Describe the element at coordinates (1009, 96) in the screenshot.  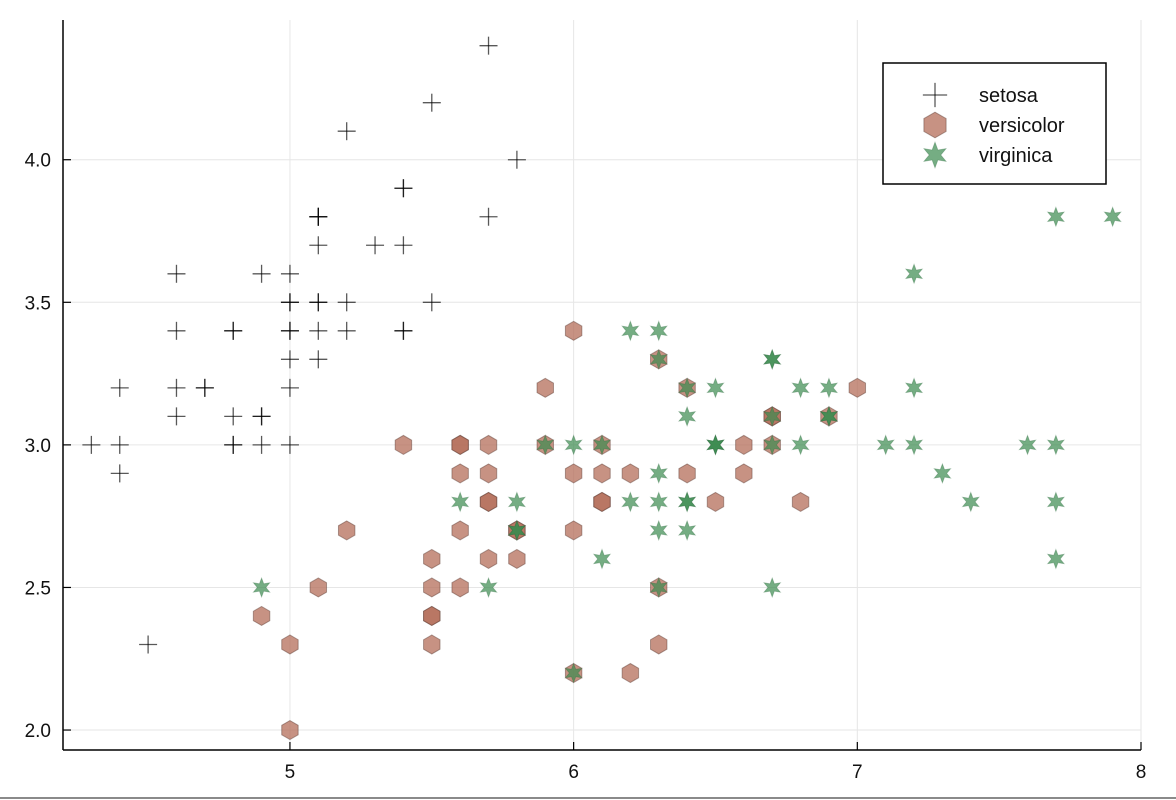
I see `legend-label: setosa` at that location.